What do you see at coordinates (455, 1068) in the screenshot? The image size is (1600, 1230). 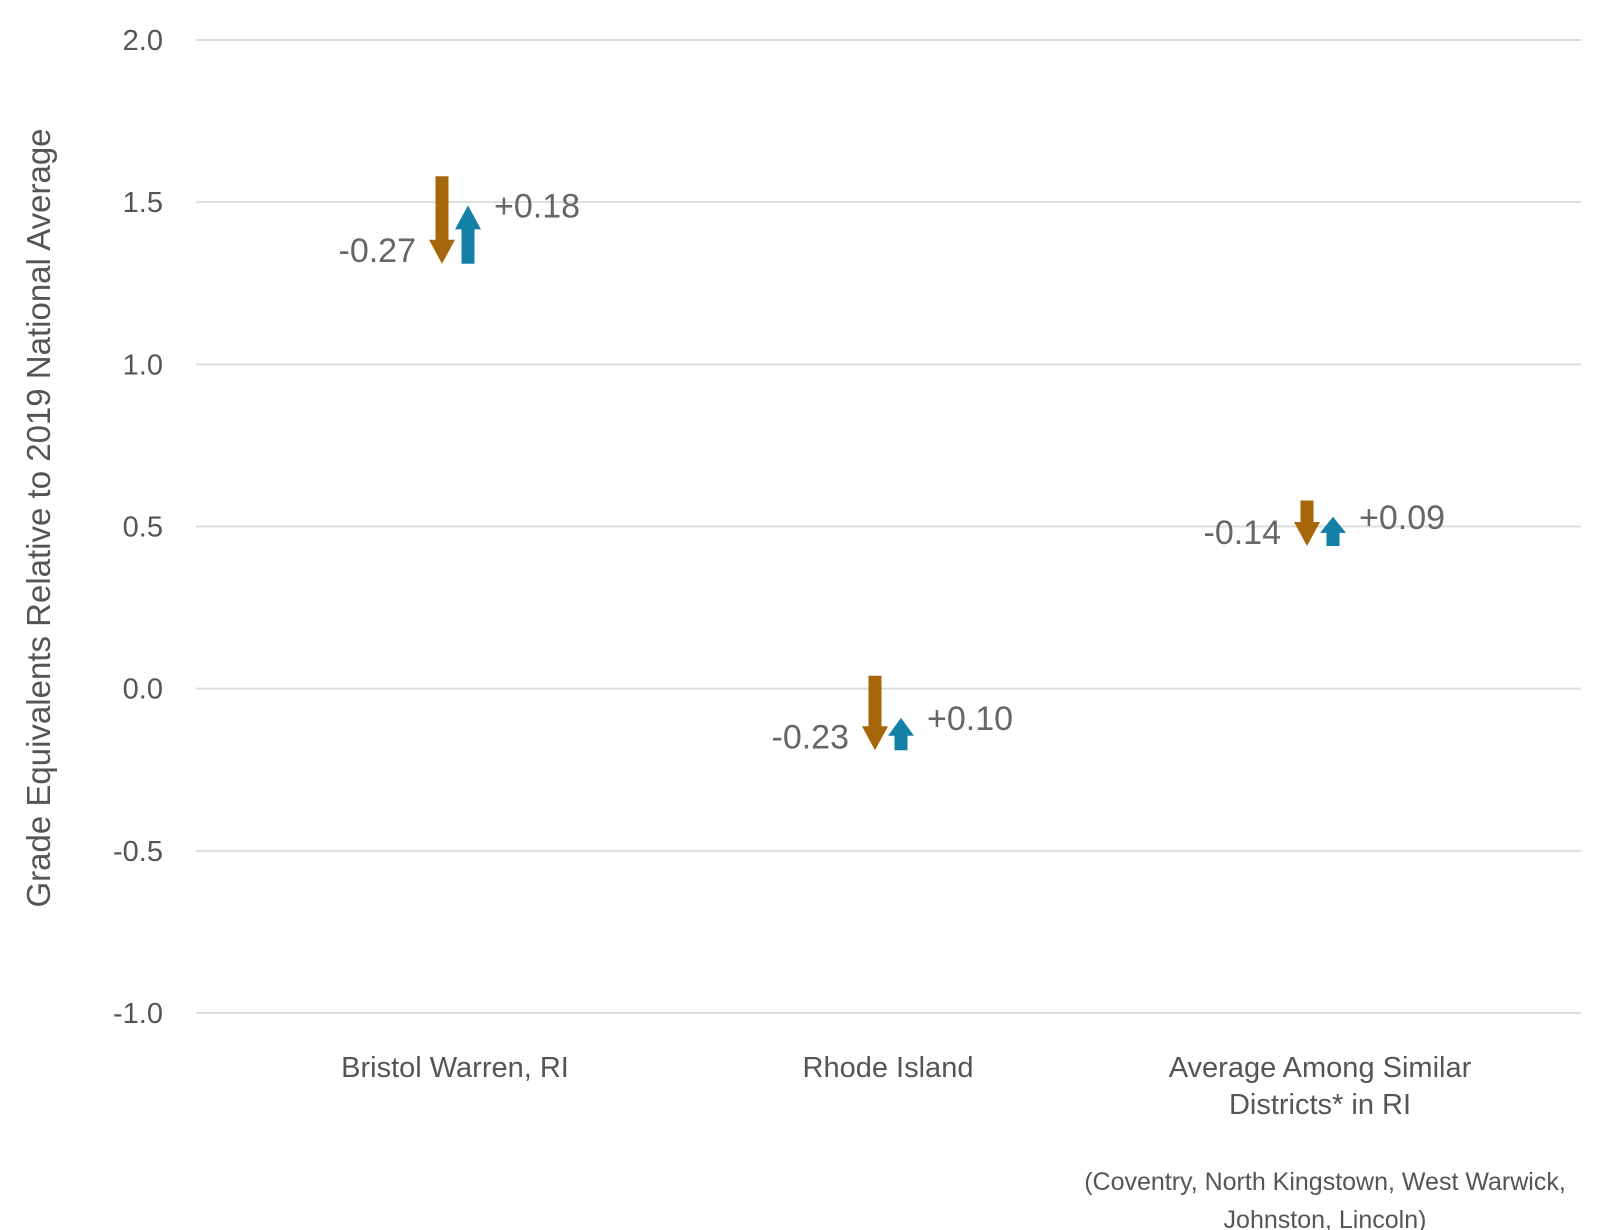 I see `category-label: Bristol Warren, RI` at bounding box center [455, 1068].